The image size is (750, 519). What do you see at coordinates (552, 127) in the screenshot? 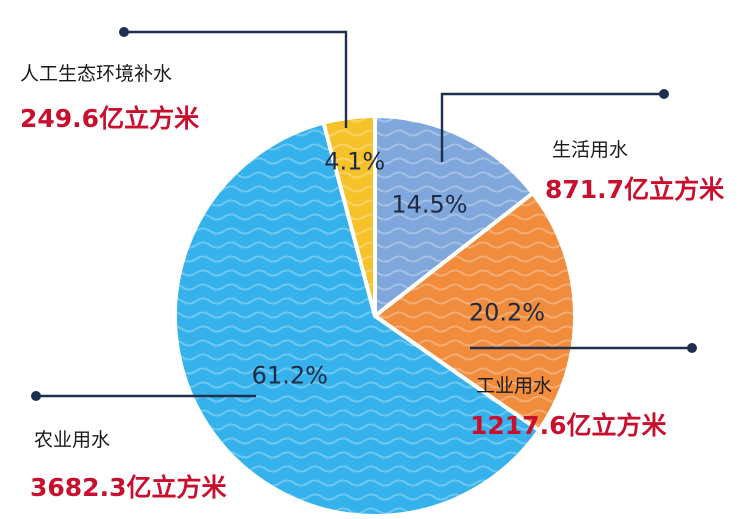
I see `leader-line-domestic` at bounding box center [552, 127].